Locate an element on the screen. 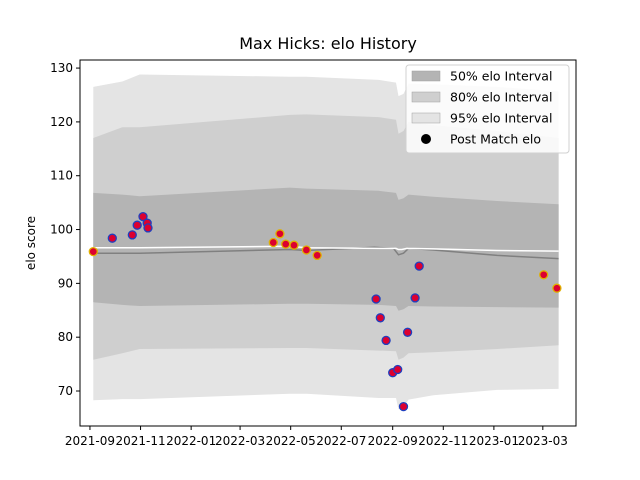  chart-title: Max Hicks: elo History is located at coordinates (328, 43).